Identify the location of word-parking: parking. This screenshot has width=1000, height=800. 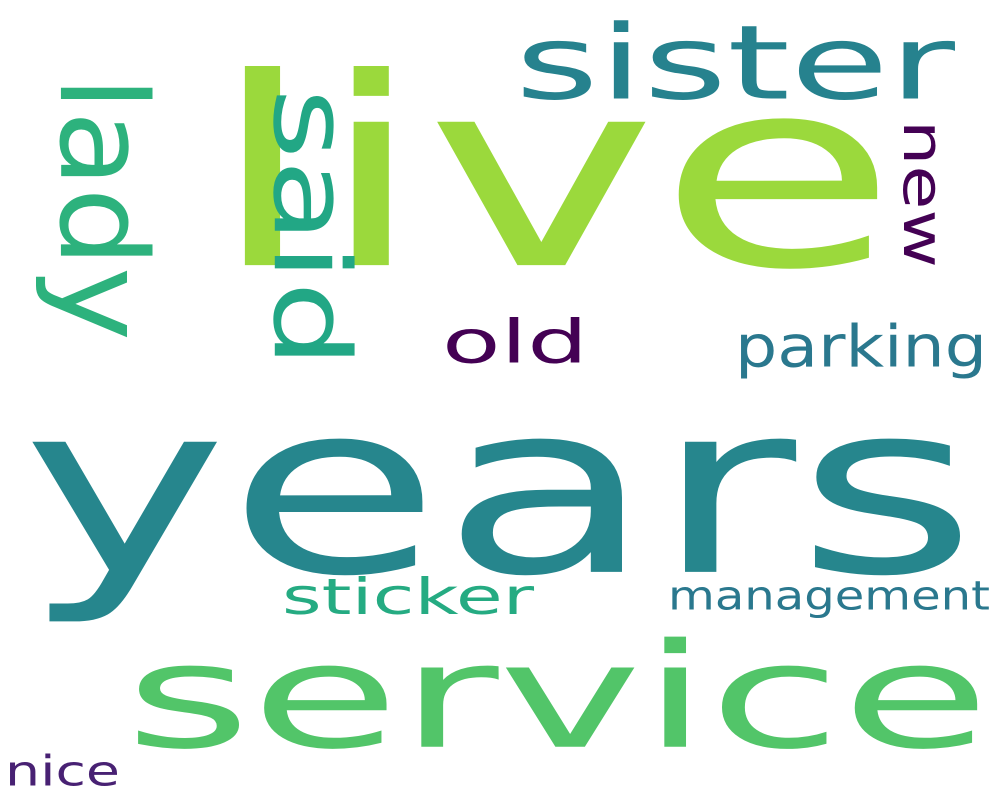
(861, 346).